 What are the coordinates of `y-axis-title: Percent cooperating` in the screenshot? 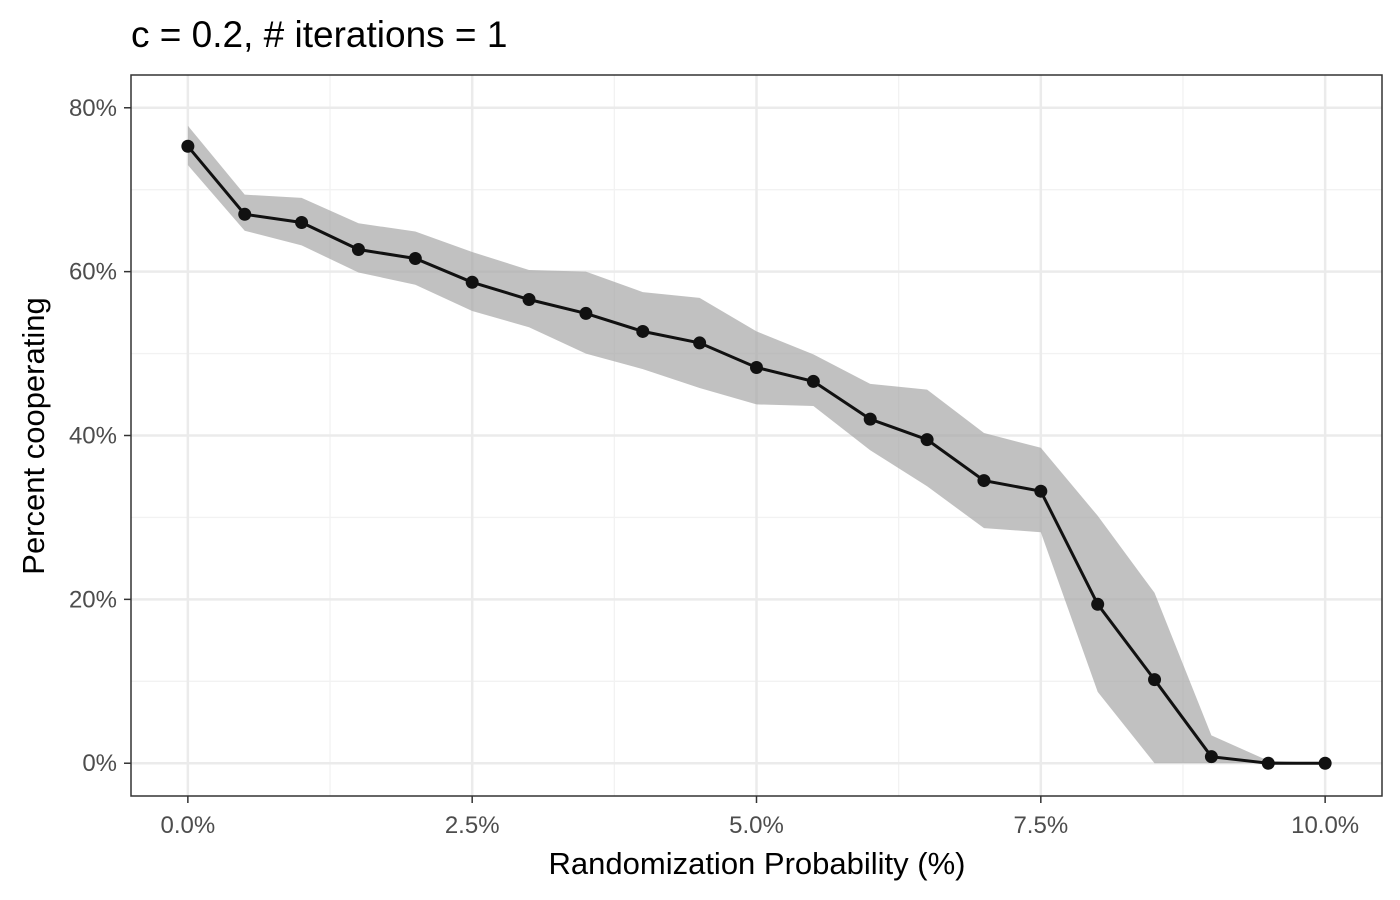 It's located at (33, 435).